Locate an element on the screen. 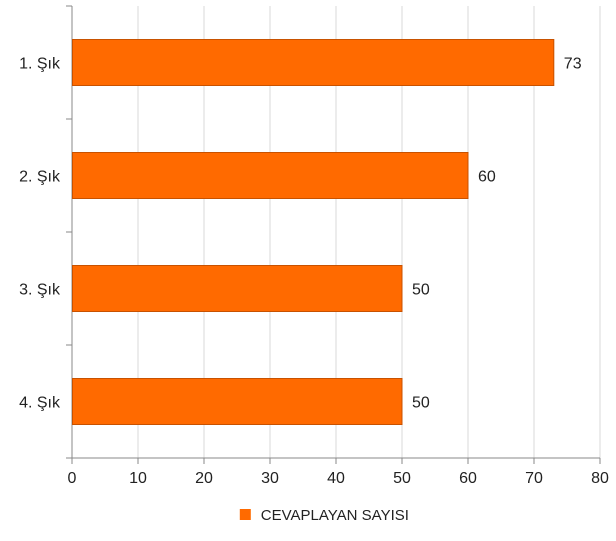 The width and height of the screenshot is (616, 541). x-tick-label: 20 is located at coordinates (204, 478).